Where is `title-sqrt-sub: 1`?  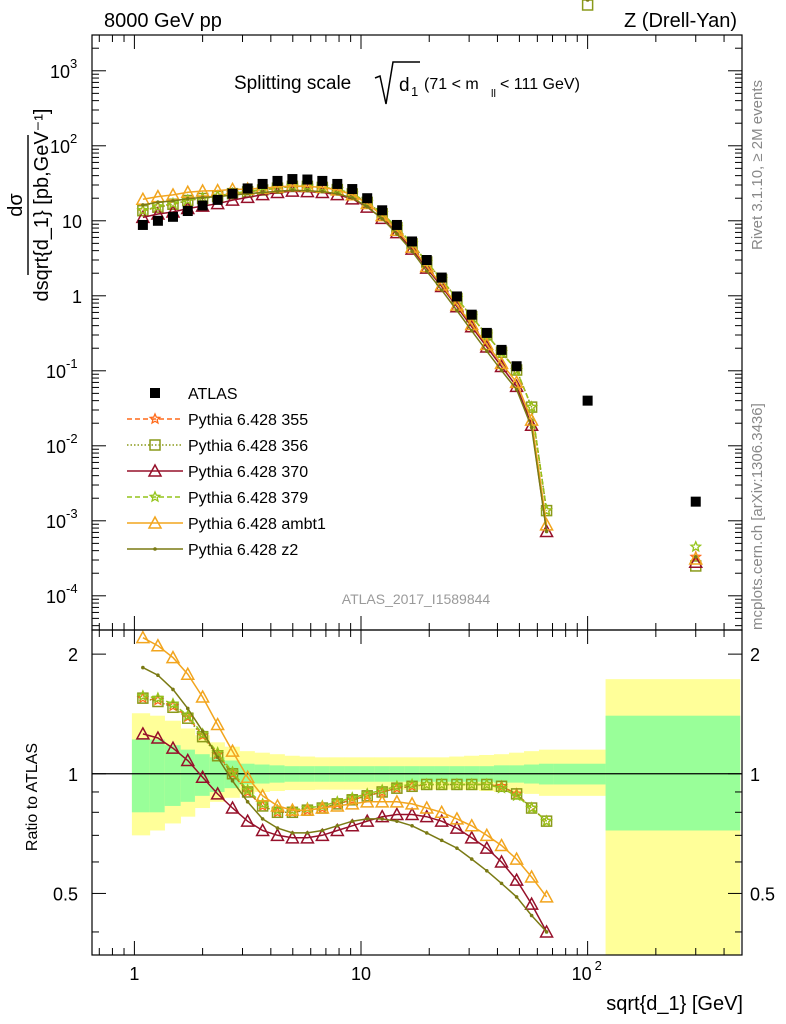 title-sqrt-sub: 1 is located at coordinates (414, 91).